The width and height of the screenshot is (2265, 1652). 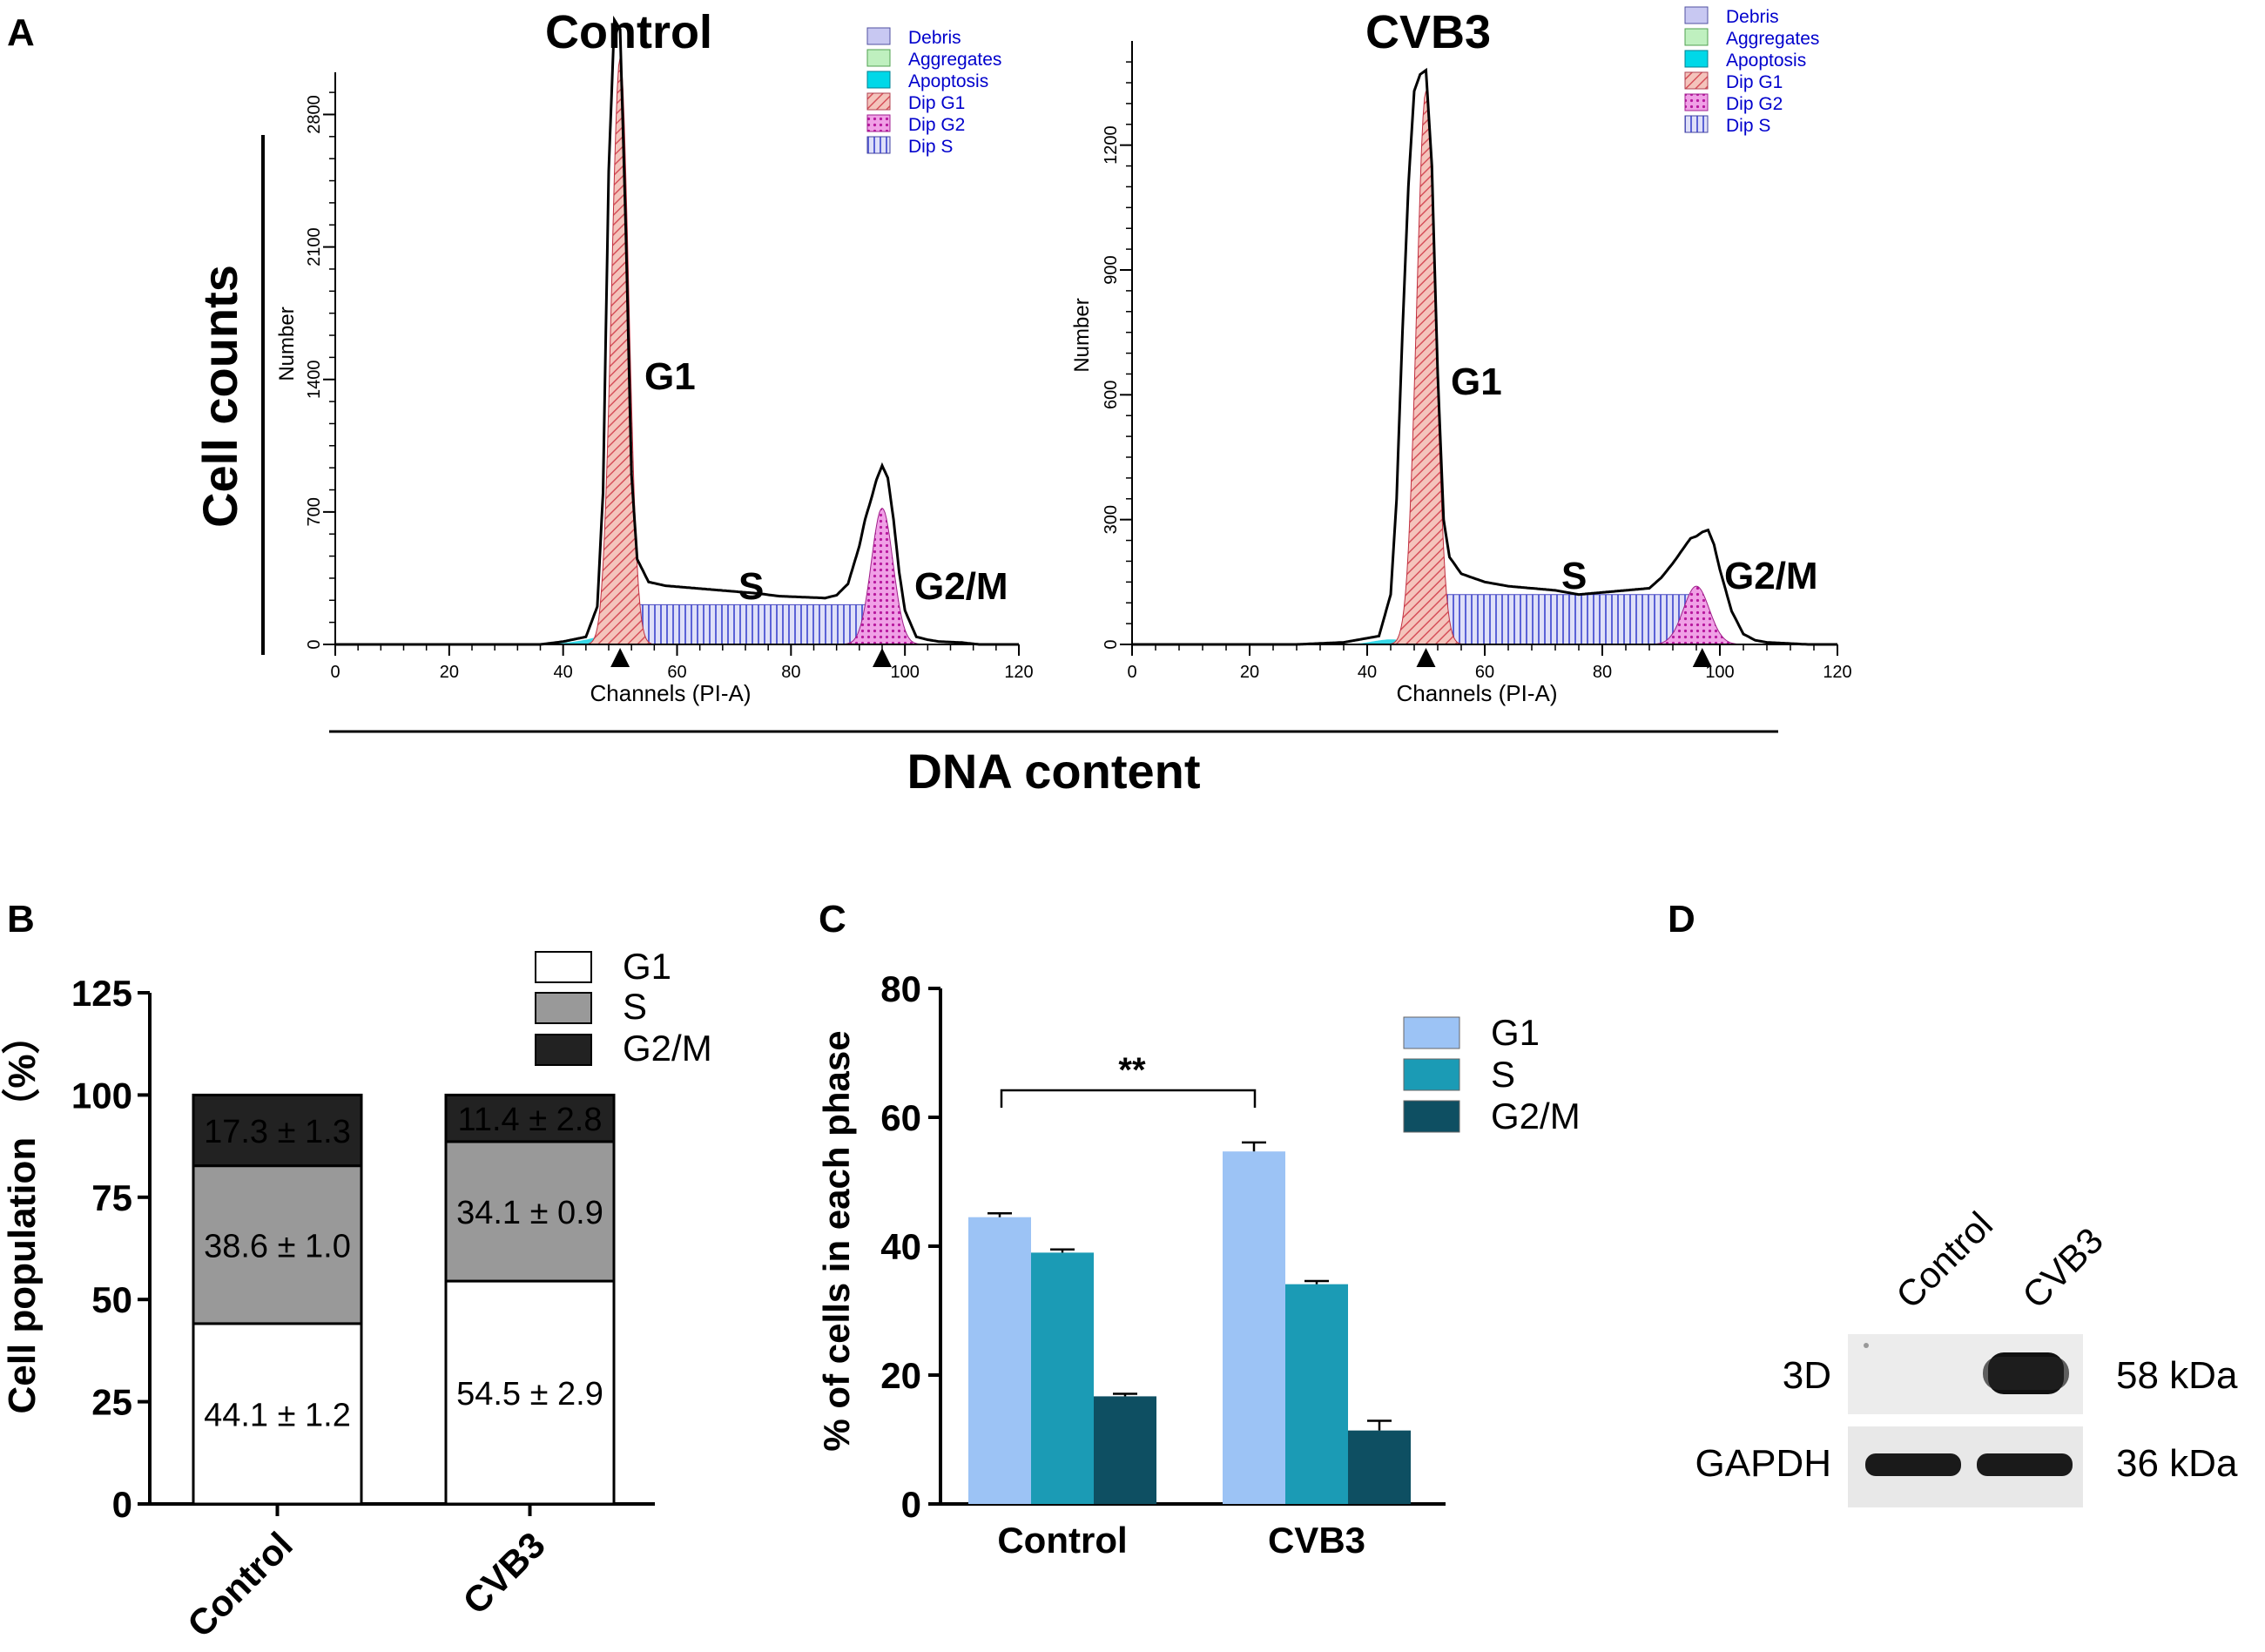 What do you see at coordinates (21, 920) in the screenshot?
I see `panel-b-label: B` at bounding box center [21, 920].